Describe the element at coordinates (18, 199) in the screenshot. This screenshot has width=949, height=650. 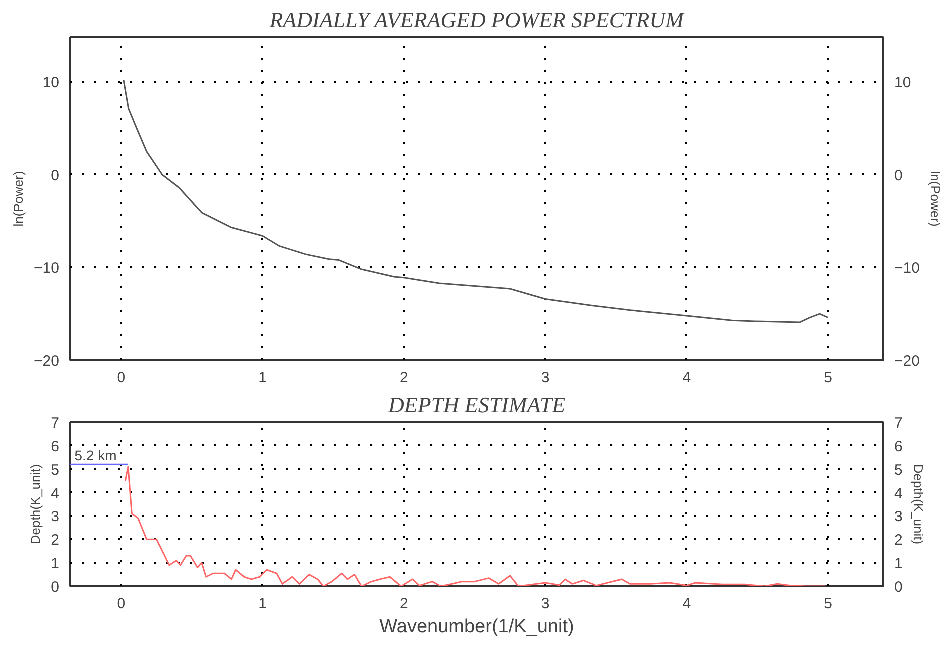
I see `y-axis-title: ln(Power)` at that location.